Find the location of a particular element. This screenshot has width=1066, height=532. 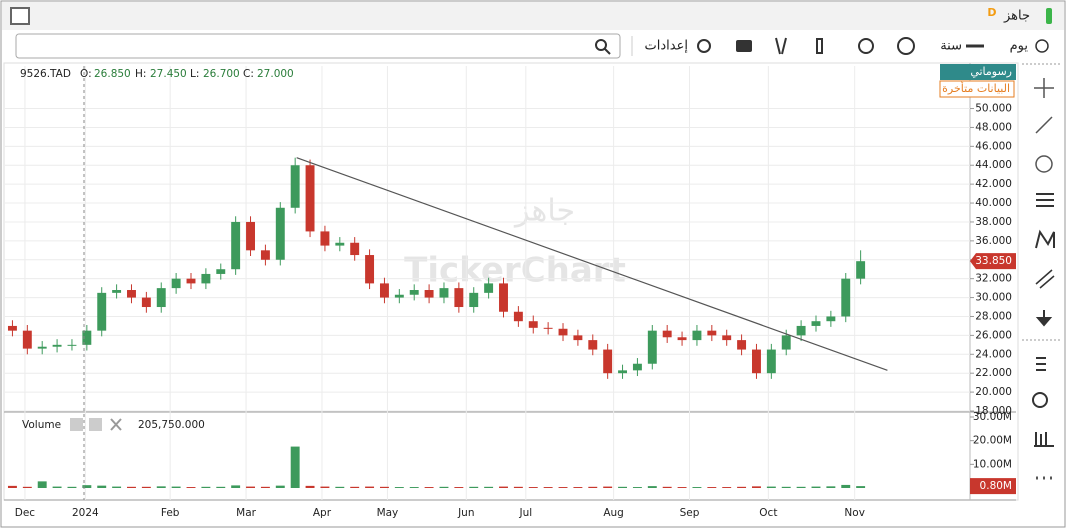

delayed-label: البيانات متأخرة is located at coordinates (976, 87).